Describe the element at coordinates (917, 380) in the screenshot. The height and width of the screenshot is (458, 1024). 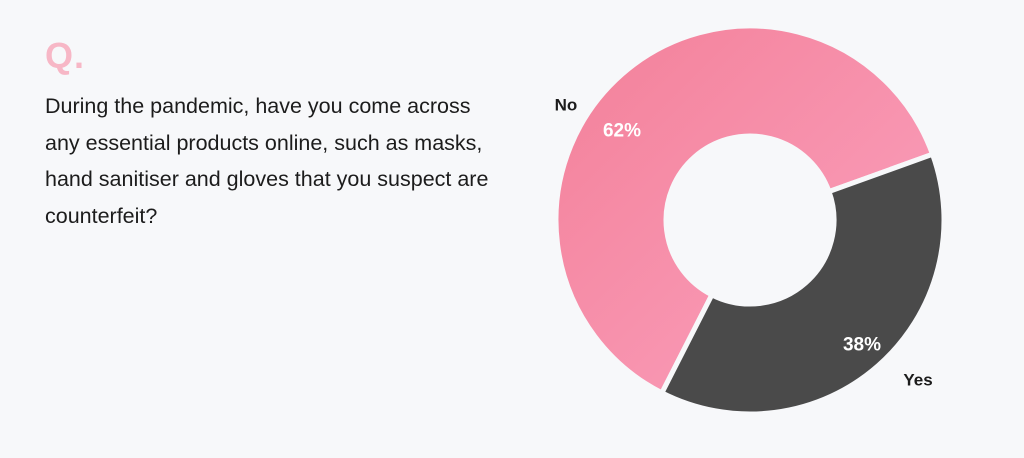
I see `category-label-yes: Yes` at that location.